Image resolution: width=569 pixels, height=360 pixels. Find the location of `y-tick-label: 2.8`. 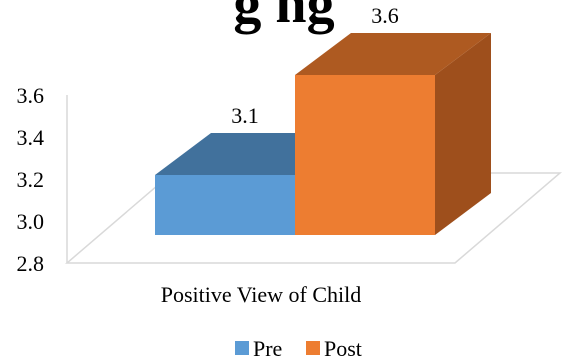

y-tick-label: 2.8 is located at coordinates (31, 263).